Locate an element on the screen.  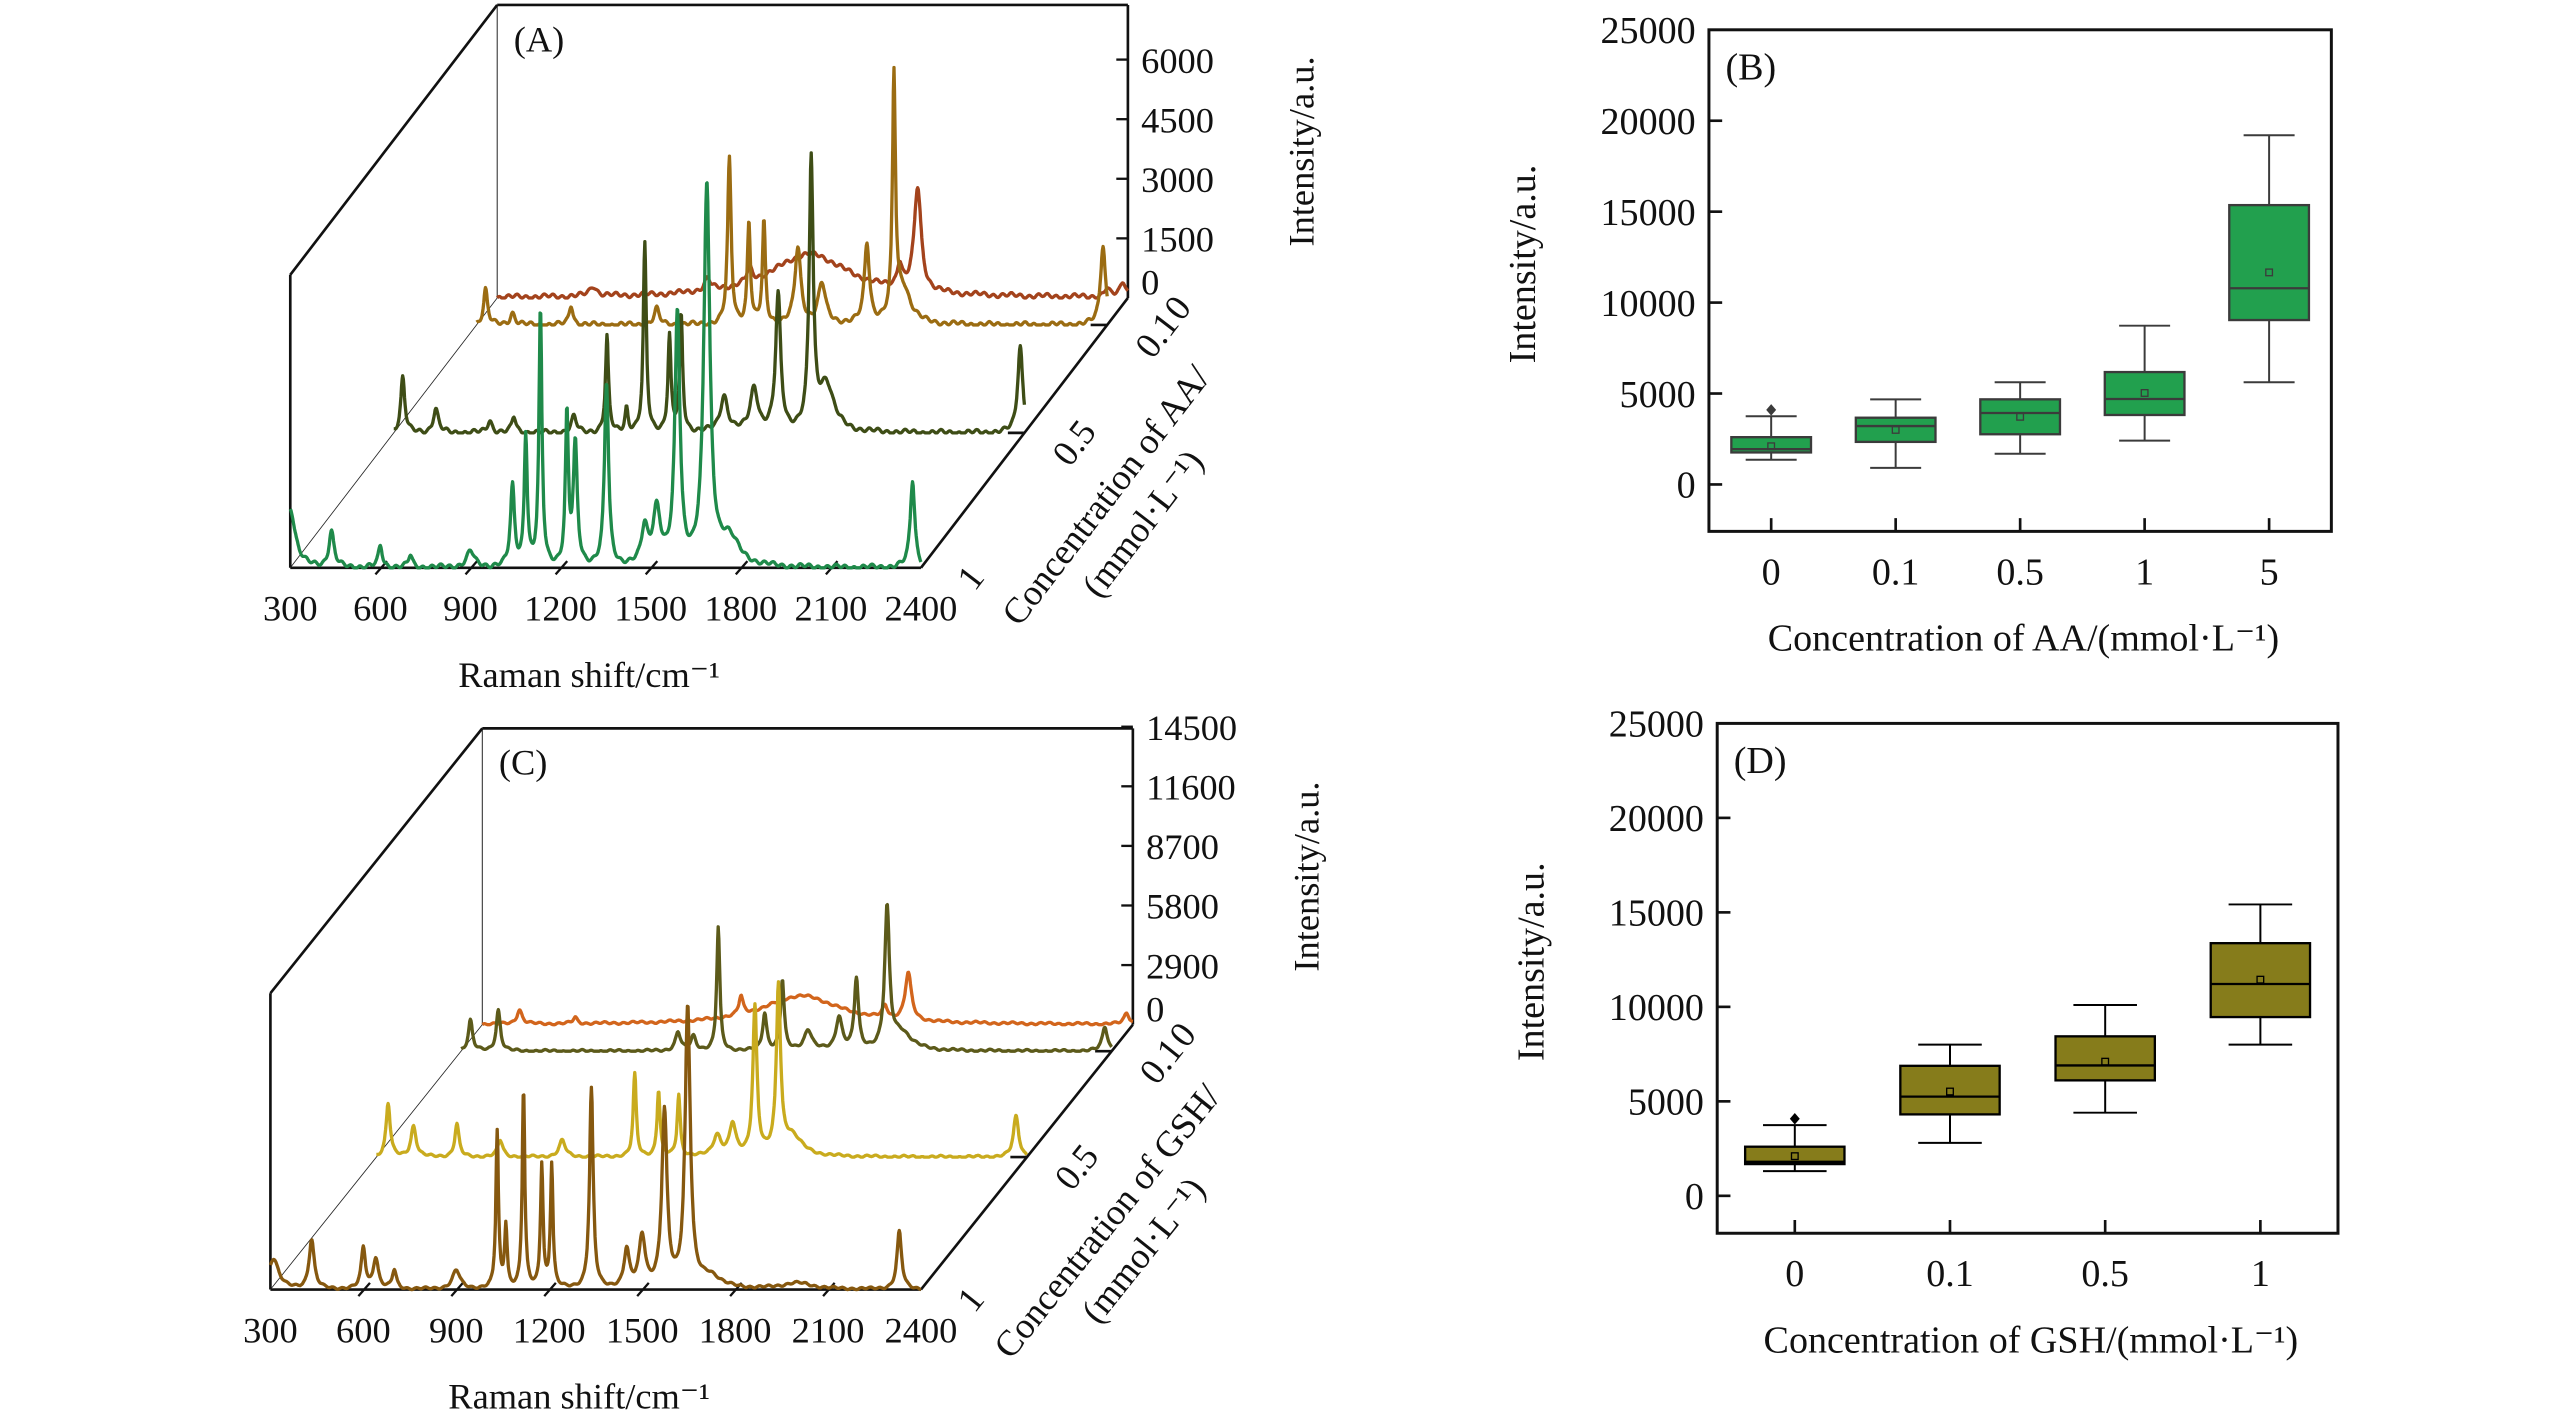
box-0.5 is located at coordinates (2020, 418).